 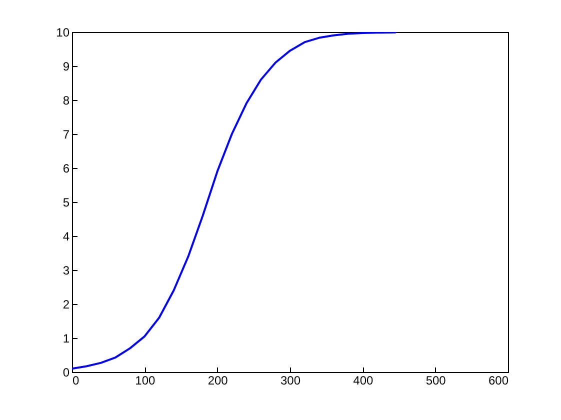 I want to click on y-tick-label: 8, so click(x=66, y=101).